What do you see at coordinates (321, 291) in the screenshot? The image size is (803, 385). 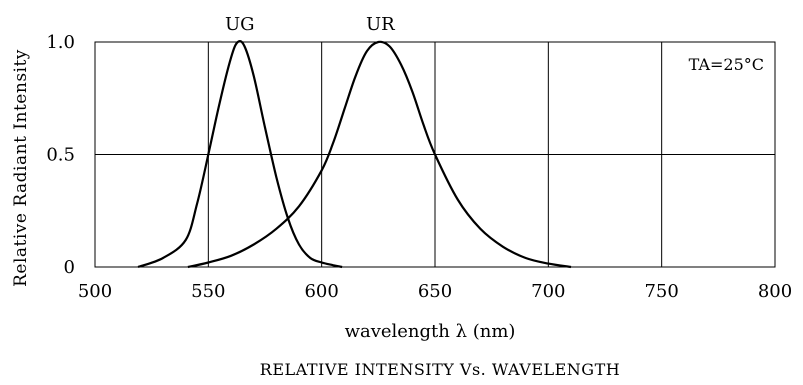 I see `x-tick-label: 600` at bounding box center [321, 291].